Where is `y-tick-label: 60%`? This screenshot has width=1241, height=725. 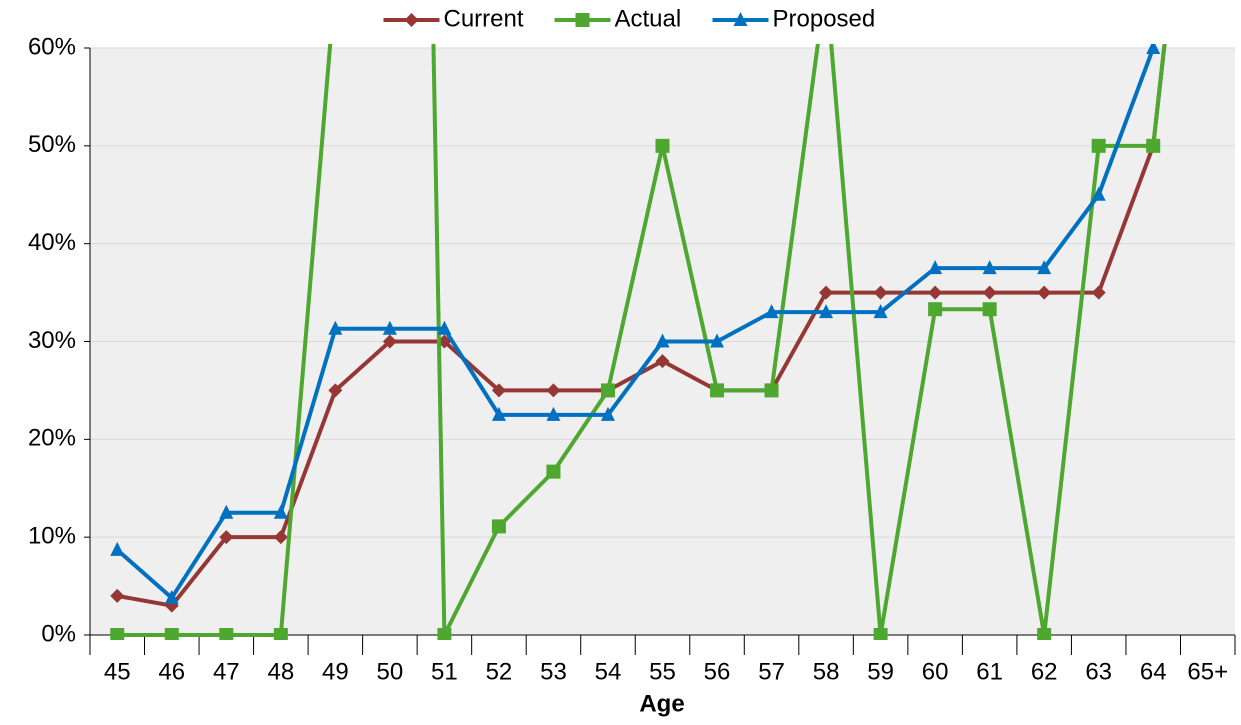 y-tick-label: 60% is located at coordinates (52, 46).